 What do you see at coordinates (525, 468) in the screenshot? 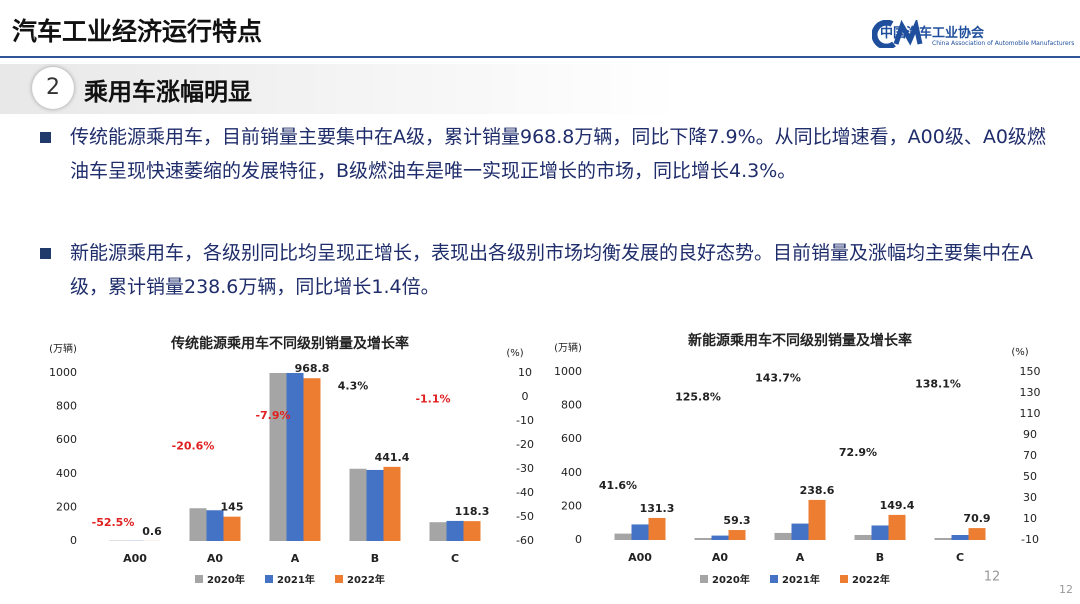
I see `y2-tick-label: -30` at bounding box center [525, 468].